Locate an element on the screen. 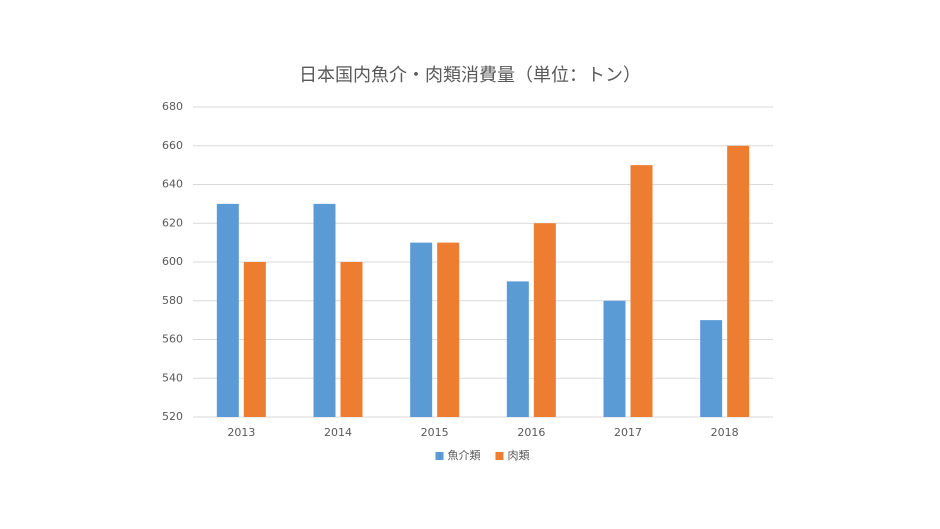  x-tick-label: 2013 is located at coordinates (241, 432).